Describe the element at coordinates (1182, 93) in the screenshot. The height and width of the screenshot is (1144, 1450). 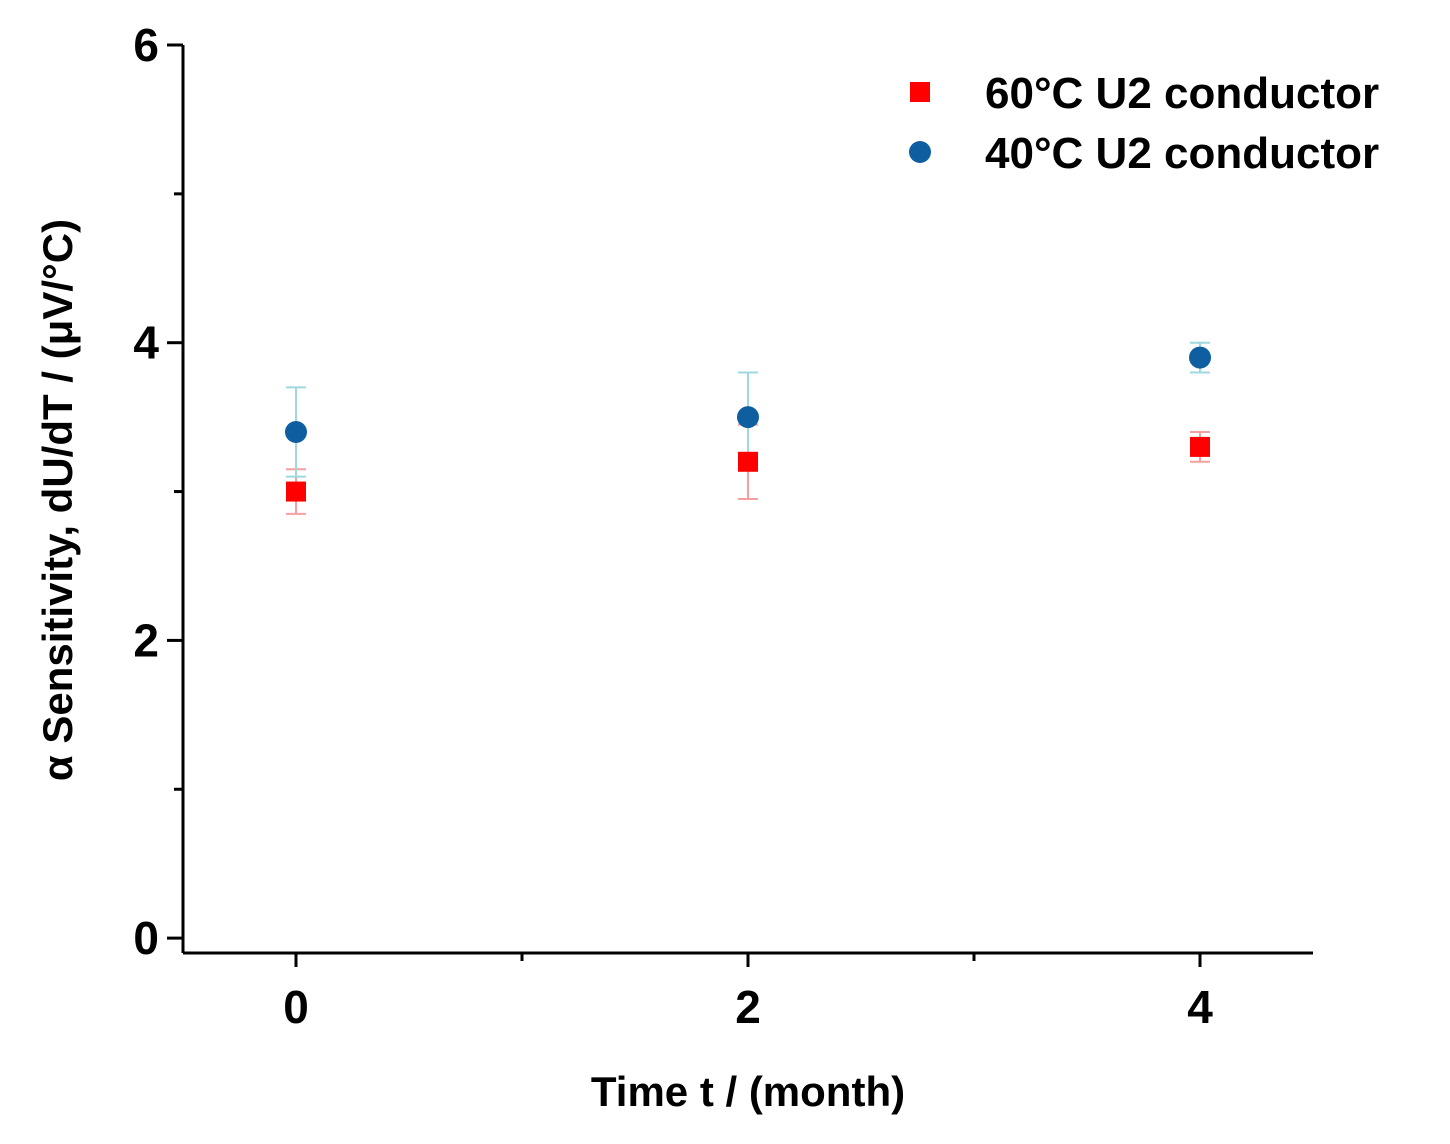
I see `legend-label: 60°C U2 conductor` at that location.